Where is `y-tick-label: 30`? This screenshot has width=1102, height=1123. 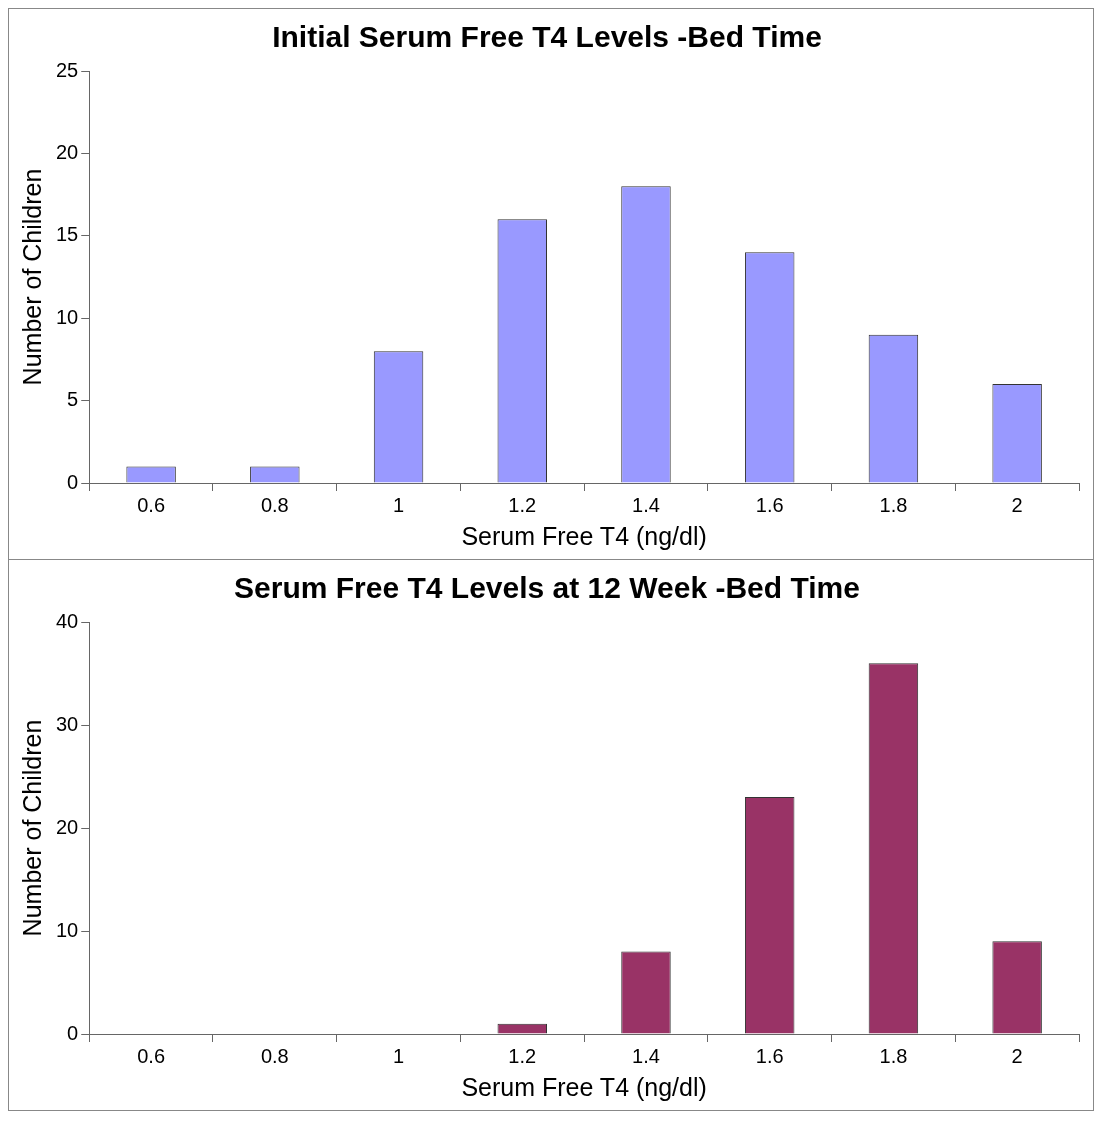 y-tick-label: 30 is located at coordinates (67, 723).